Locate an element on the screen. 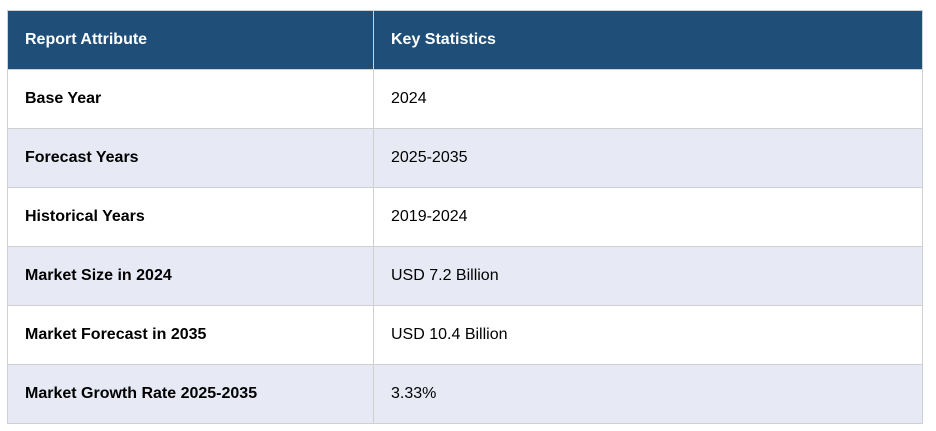  value-cell: 3.33% is located at coordinates (648, 394).